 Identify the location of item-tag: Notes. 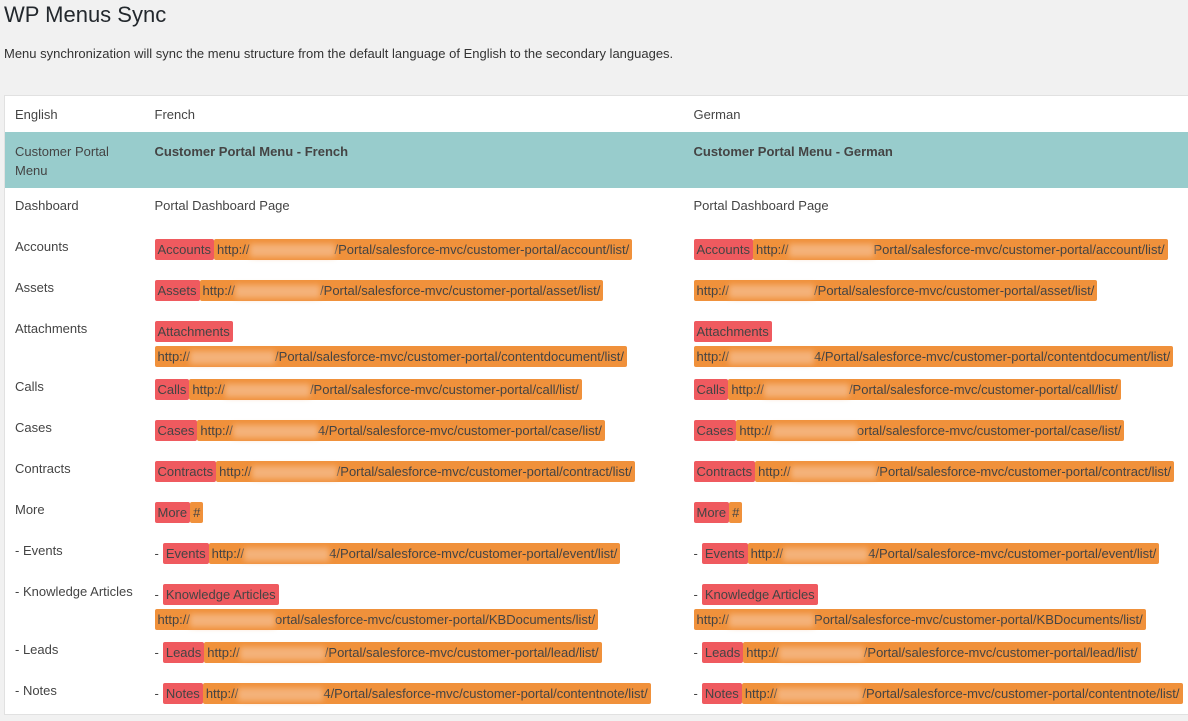
(721, 693).